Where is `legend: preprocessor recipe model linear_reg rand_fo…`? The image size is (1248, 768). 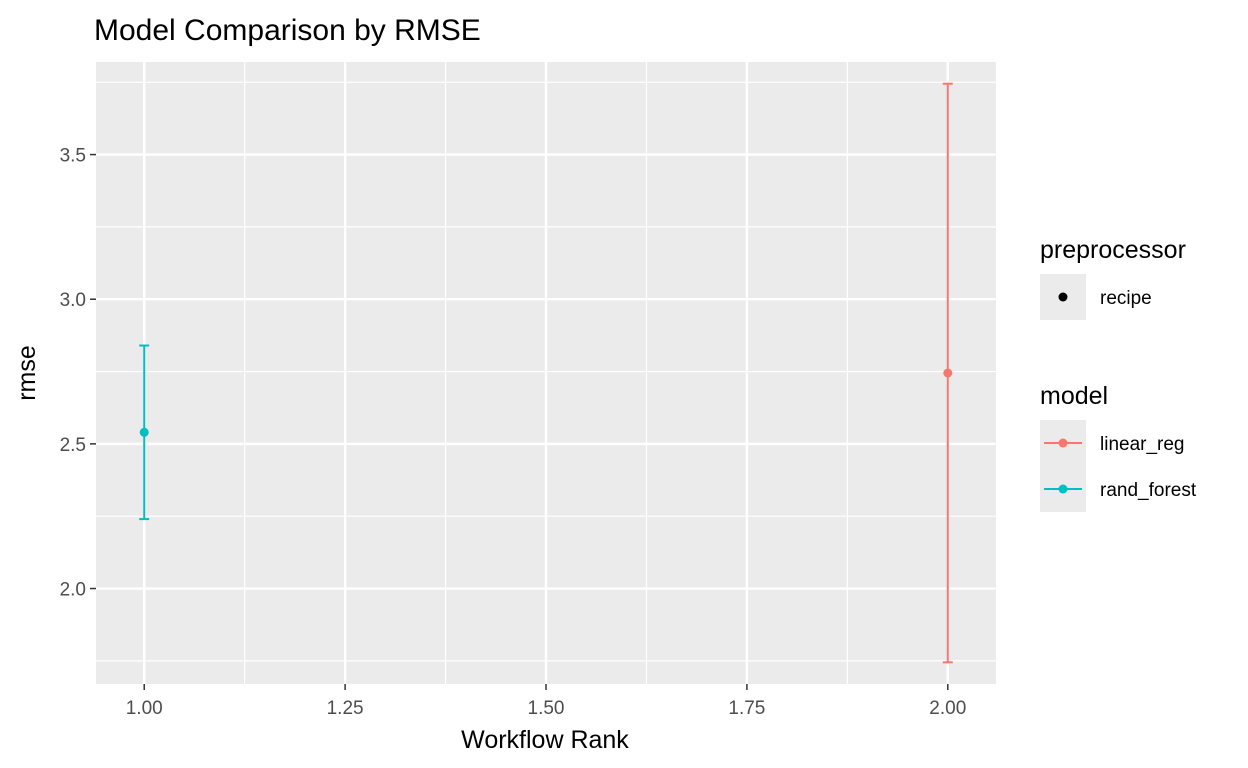 legend: preprocessor recipe model linear_reg rand_fo… is located at coordinates (1118, 374).